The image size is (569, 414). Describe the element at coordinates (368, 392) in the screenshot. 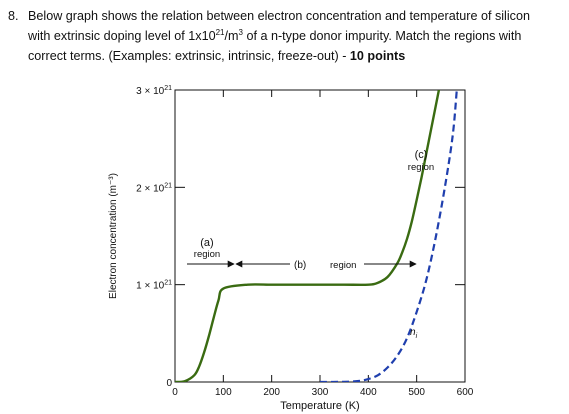

I see `x-tick-label: 400` at that location.